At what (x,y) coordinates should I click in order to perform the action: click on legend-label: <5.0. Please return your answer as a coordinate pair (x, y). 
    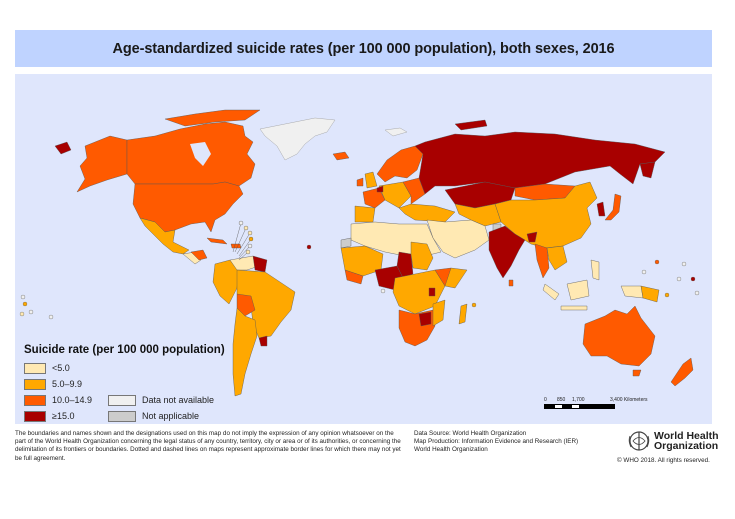
    Looking at the image, I should click on (61, 368).